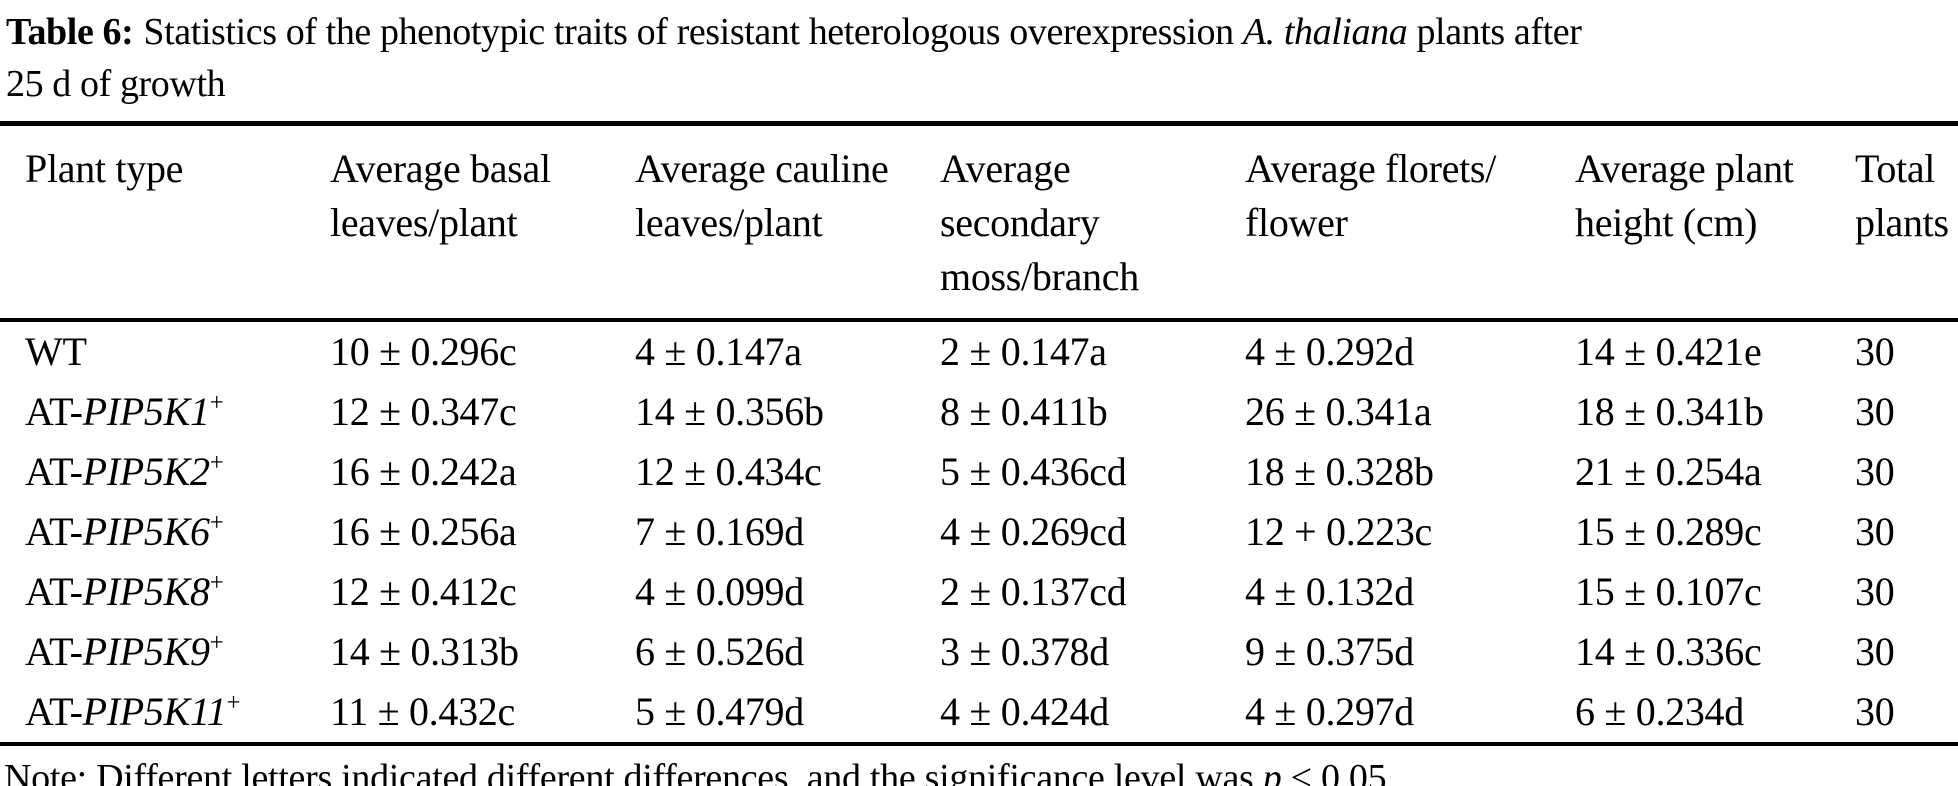 This screenshot has width=1958, height=786. What do you see at coordinates (152, 351) in the screenshot?
I see `cell-plant-type: WT` at bounding box center [152, 351].